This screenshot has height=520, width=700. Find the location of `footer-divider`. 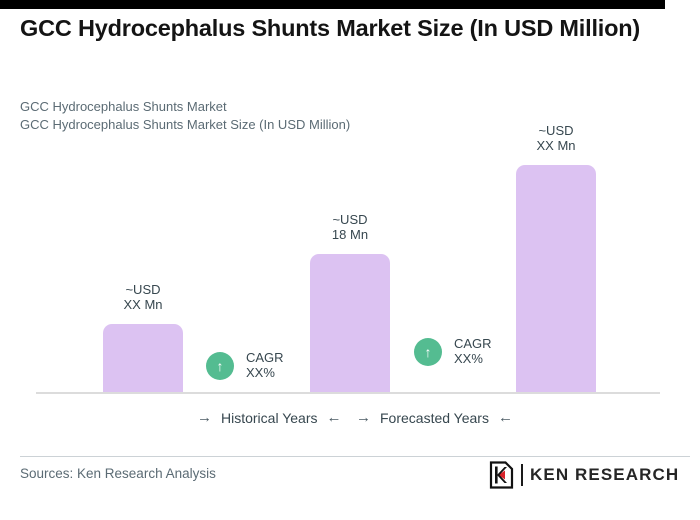

footer-divider is located at coordinates (355, 456).